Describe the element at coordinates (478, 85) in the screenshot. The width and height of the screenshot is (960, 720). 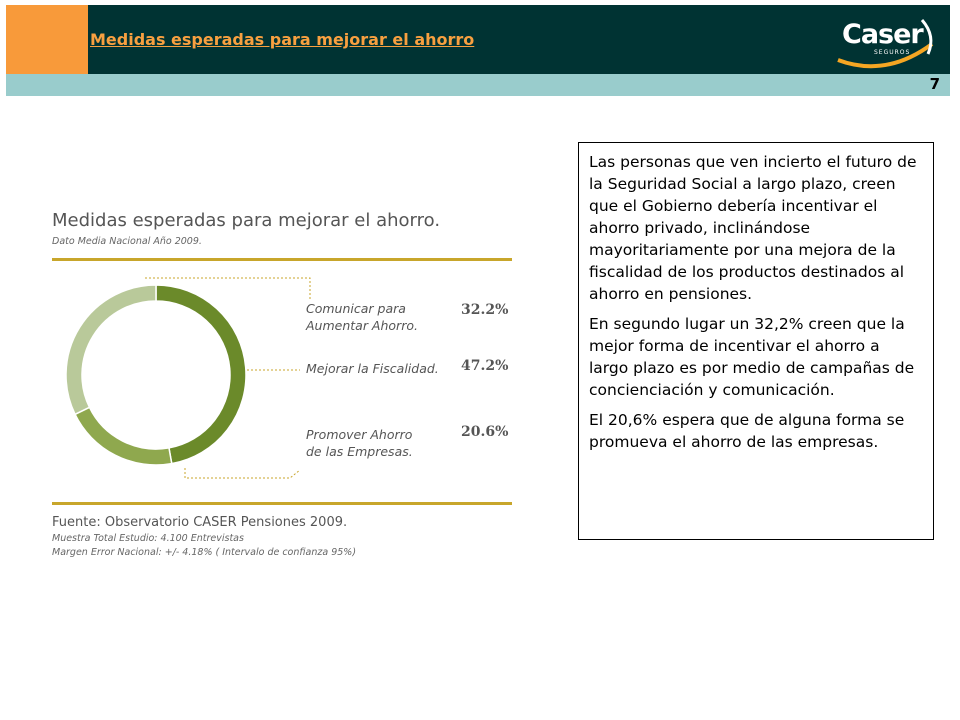
I see `subheader-bar` at that location.